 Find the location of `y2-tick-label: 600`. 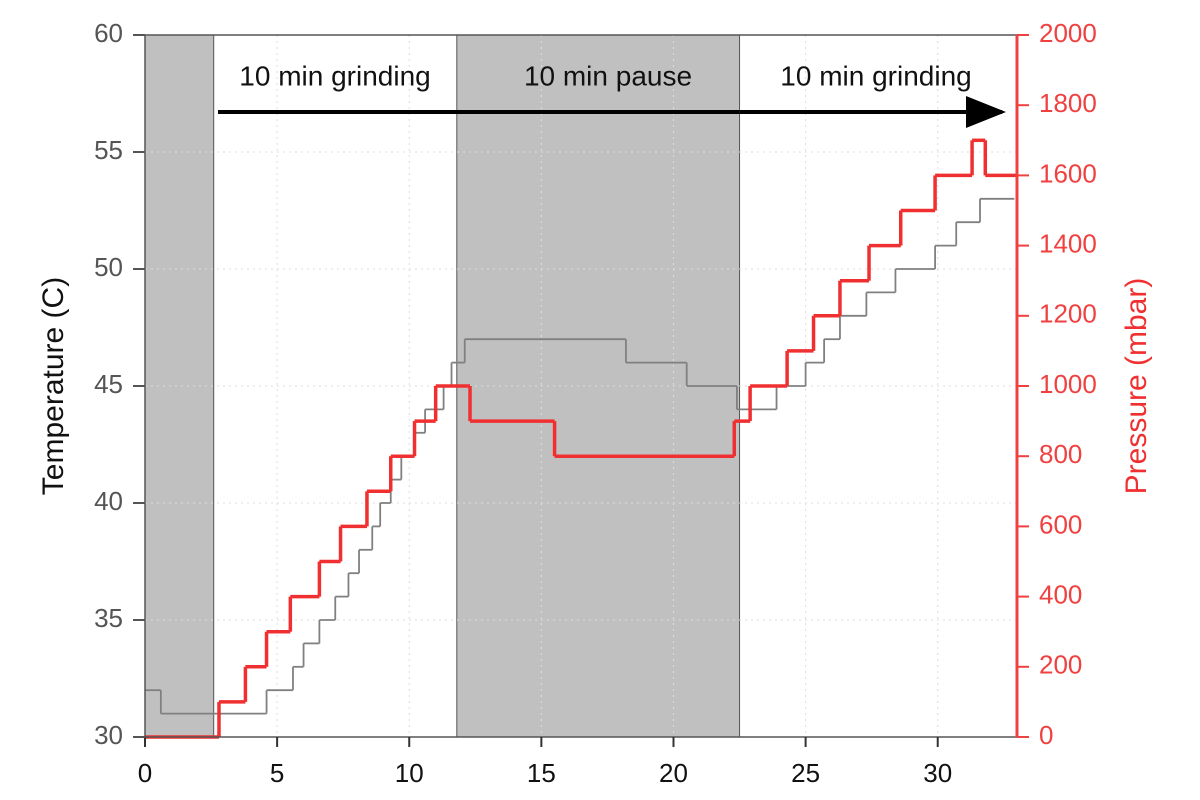

y2-tick-label: 600 is located at coordinates (1060, 524).